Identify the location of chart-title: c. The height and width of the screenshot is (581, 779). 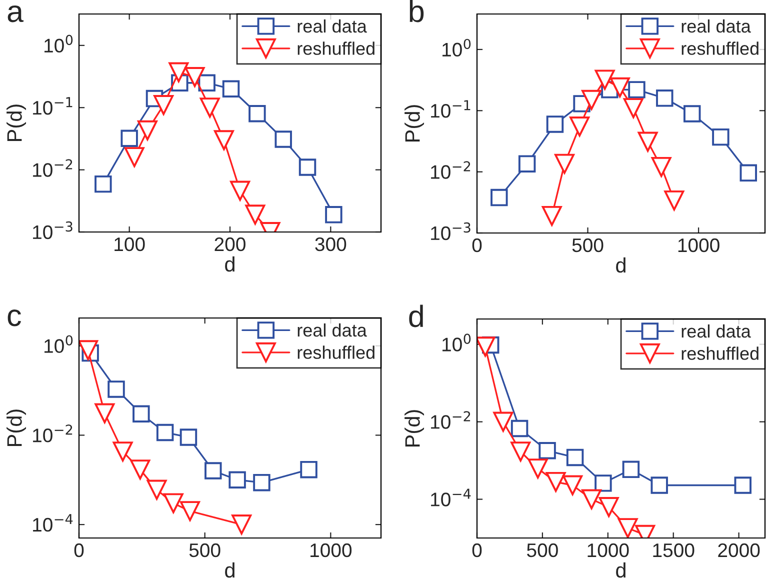
(14, 317).